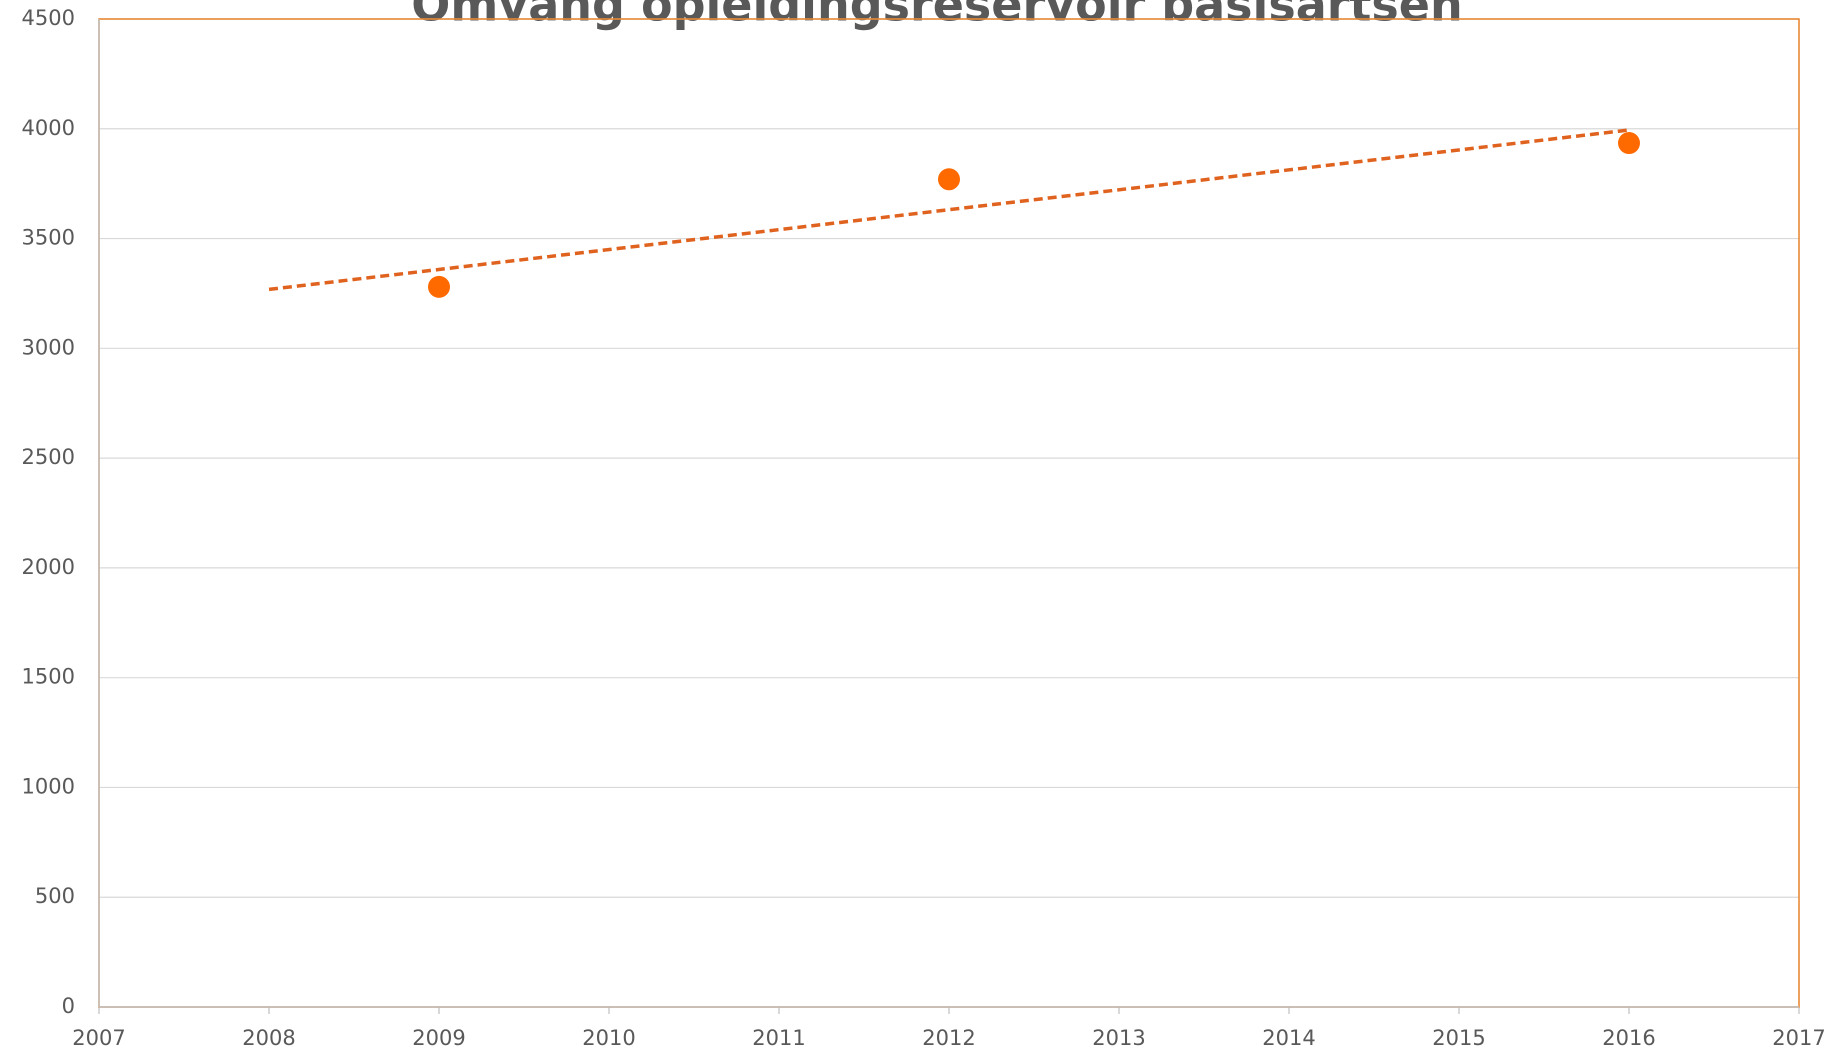 This screenshot has height=1049, width=1839. What do you see at coordinates (48, 238) in the screenshot?
I see `y-tick-label: 3500` at bounding box center [48, 238].